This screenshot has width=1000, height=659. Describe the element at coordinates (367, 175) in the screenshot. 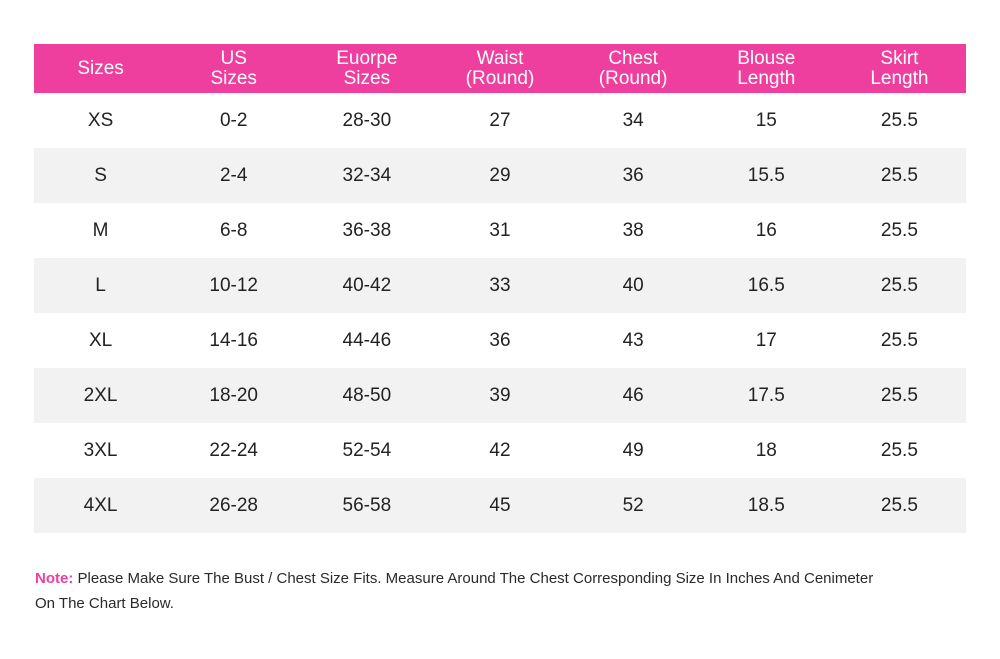

I see `cell-europe-size: 32-34` at that location.